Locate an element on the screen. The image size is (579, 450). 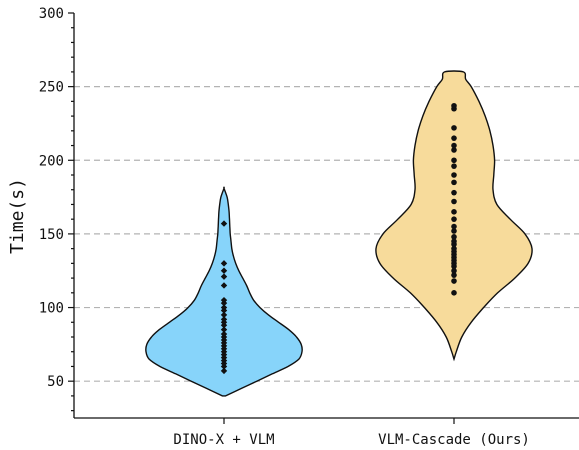
x-tick-label: VLM-Cascade (Ours) is located at coordinates (454, 440).